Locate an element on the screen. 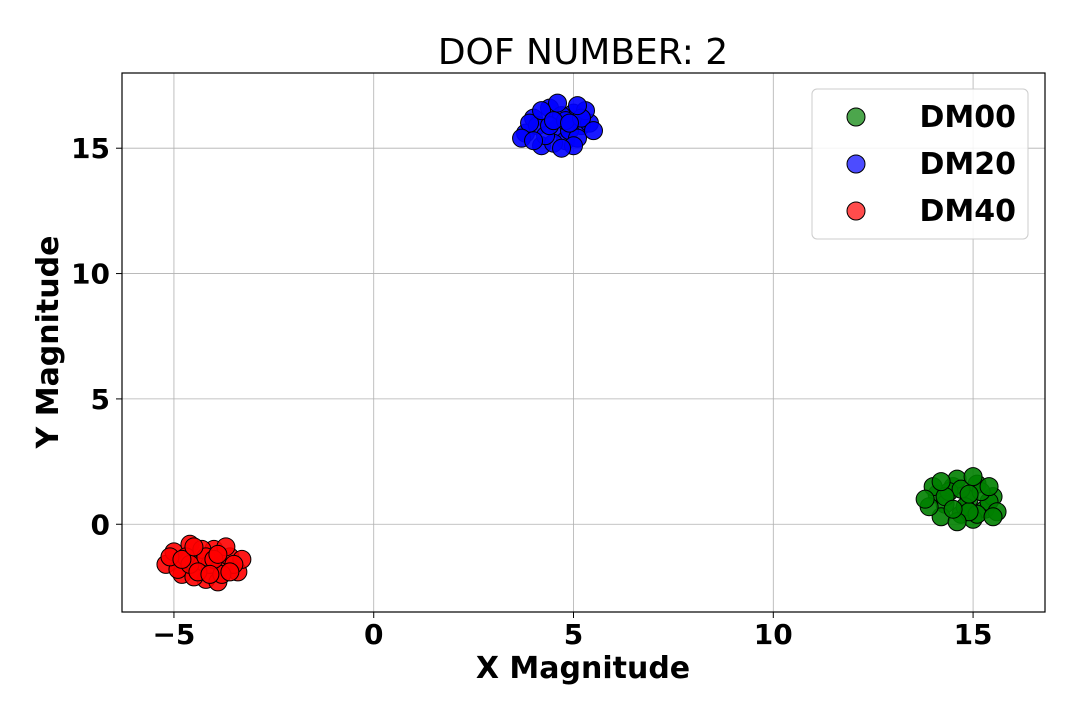  legend-label-dm40: DM40 is located at coordinates (967, 211).